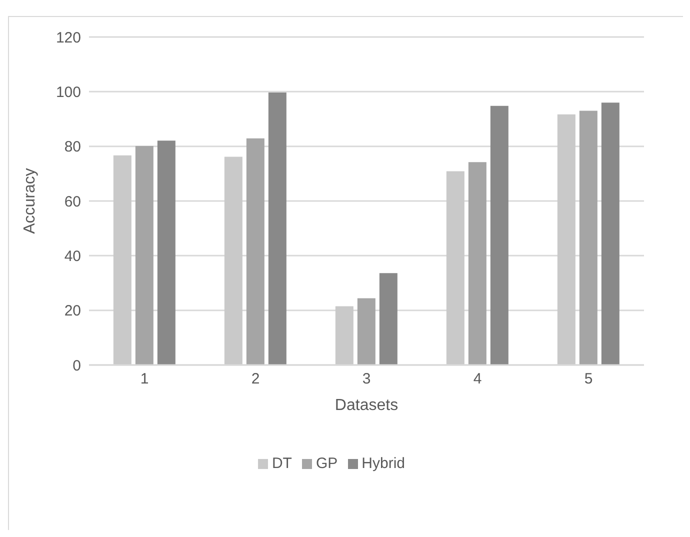  What do you see at coordinates (255, 379) in the screenshot?
I see `x-tick-label: 2` at bounding box center [255, 379].